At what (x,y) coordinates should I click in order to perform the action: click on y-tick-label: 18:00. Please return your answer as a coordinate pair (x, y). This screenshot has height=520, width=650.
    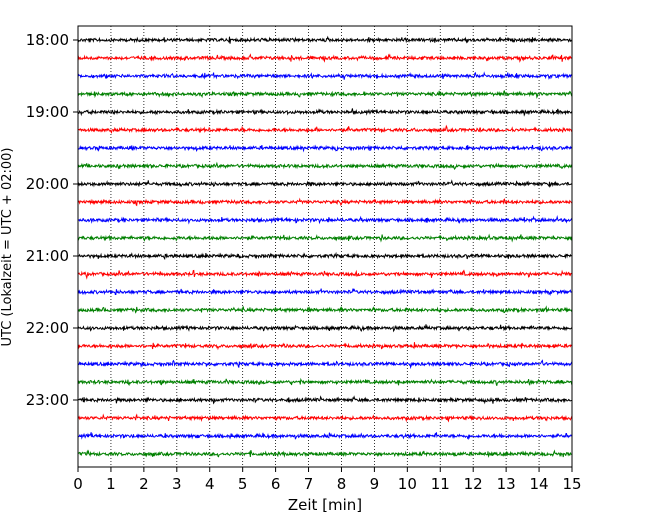
    Looking at the image, I should click on (47, 40).